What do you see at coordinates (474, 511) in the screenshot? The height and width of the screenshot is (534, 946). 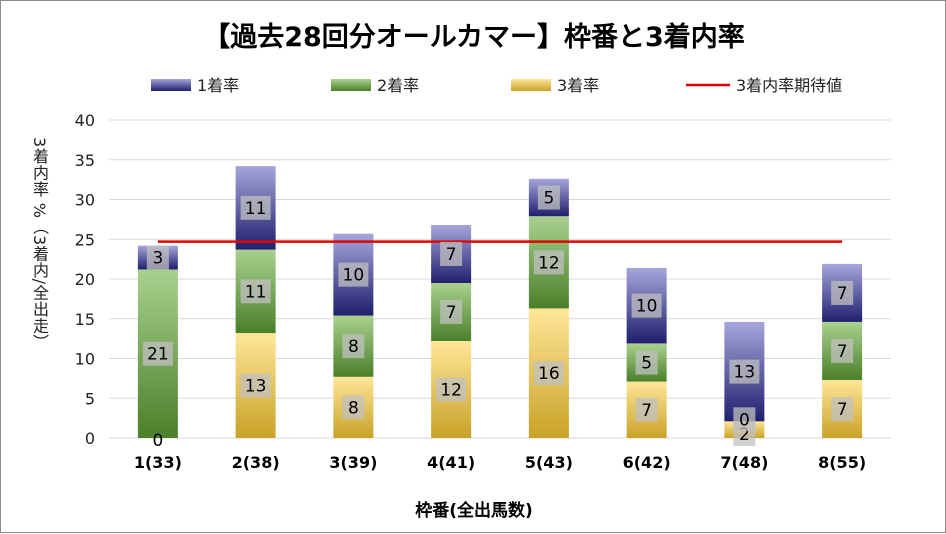 I see `x-axis-label: 枠番(全出馬数)` at bounding box center [474, 511].